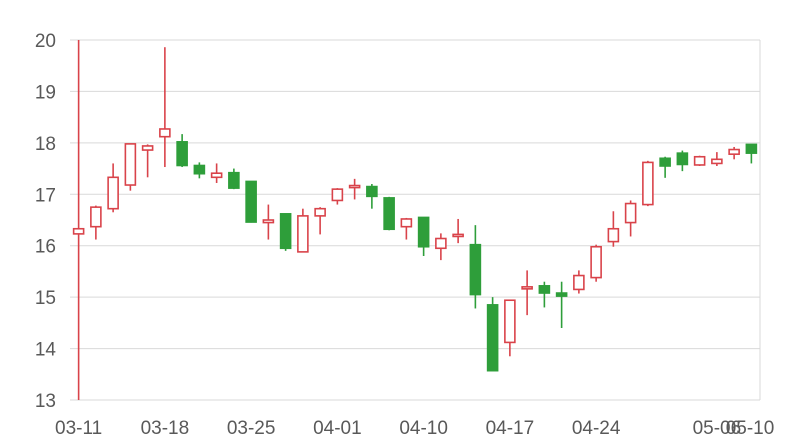 The width and height of the screenshot is (800, 440). What do you see at coordinates (45, 144) in the screenshot?
I see `y-tick-label: 18` at bounding box center [45, 144].